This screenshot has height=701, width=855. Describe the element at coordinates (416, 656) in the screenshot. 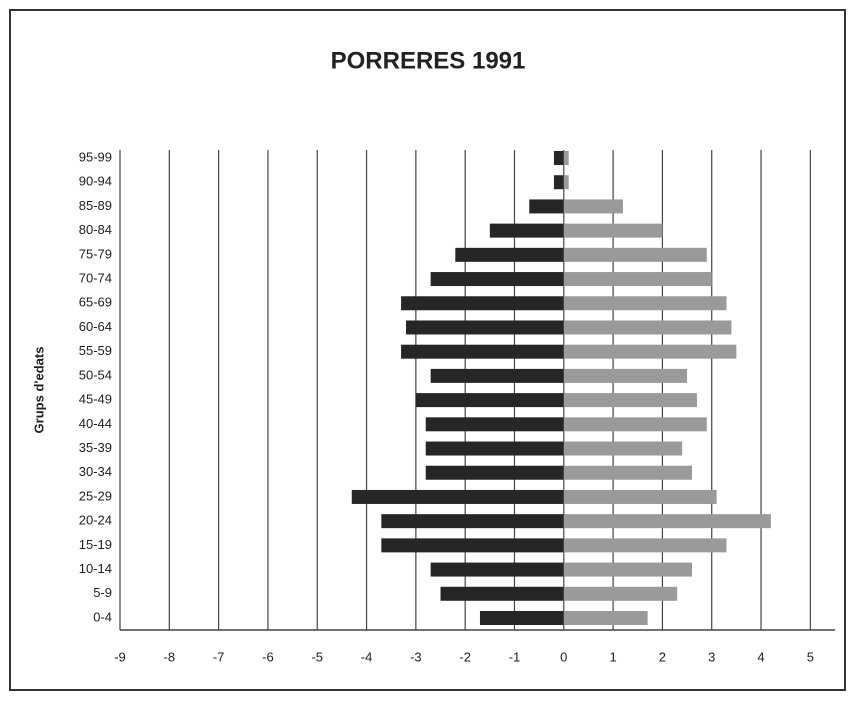

I see `x-tick-label: -3` at that location.